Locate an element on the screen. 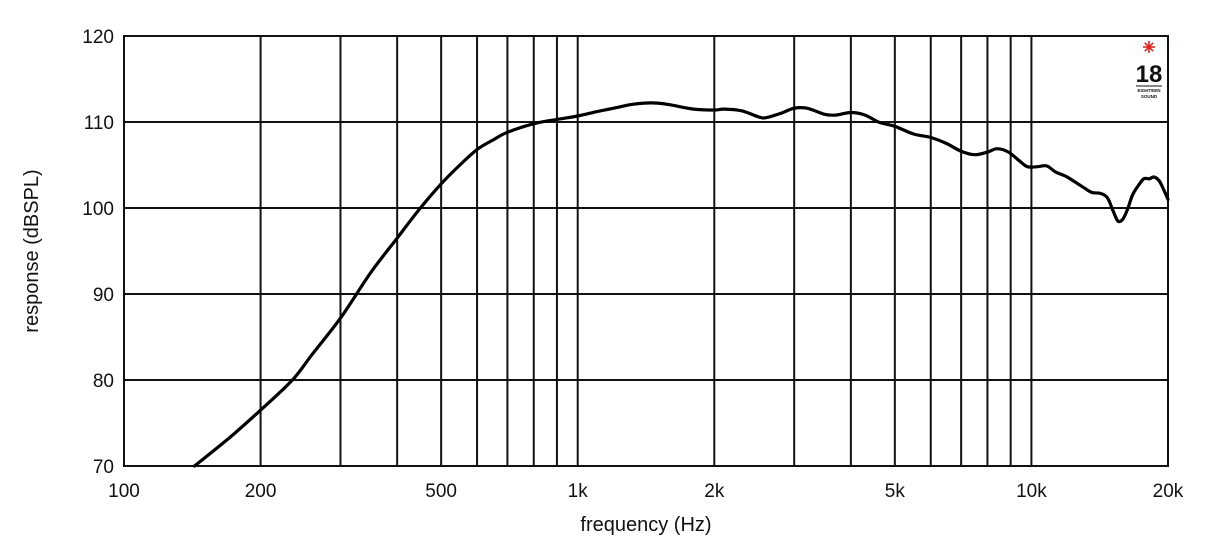  y-tick-label: 70 is located at coordinates (103, 467).